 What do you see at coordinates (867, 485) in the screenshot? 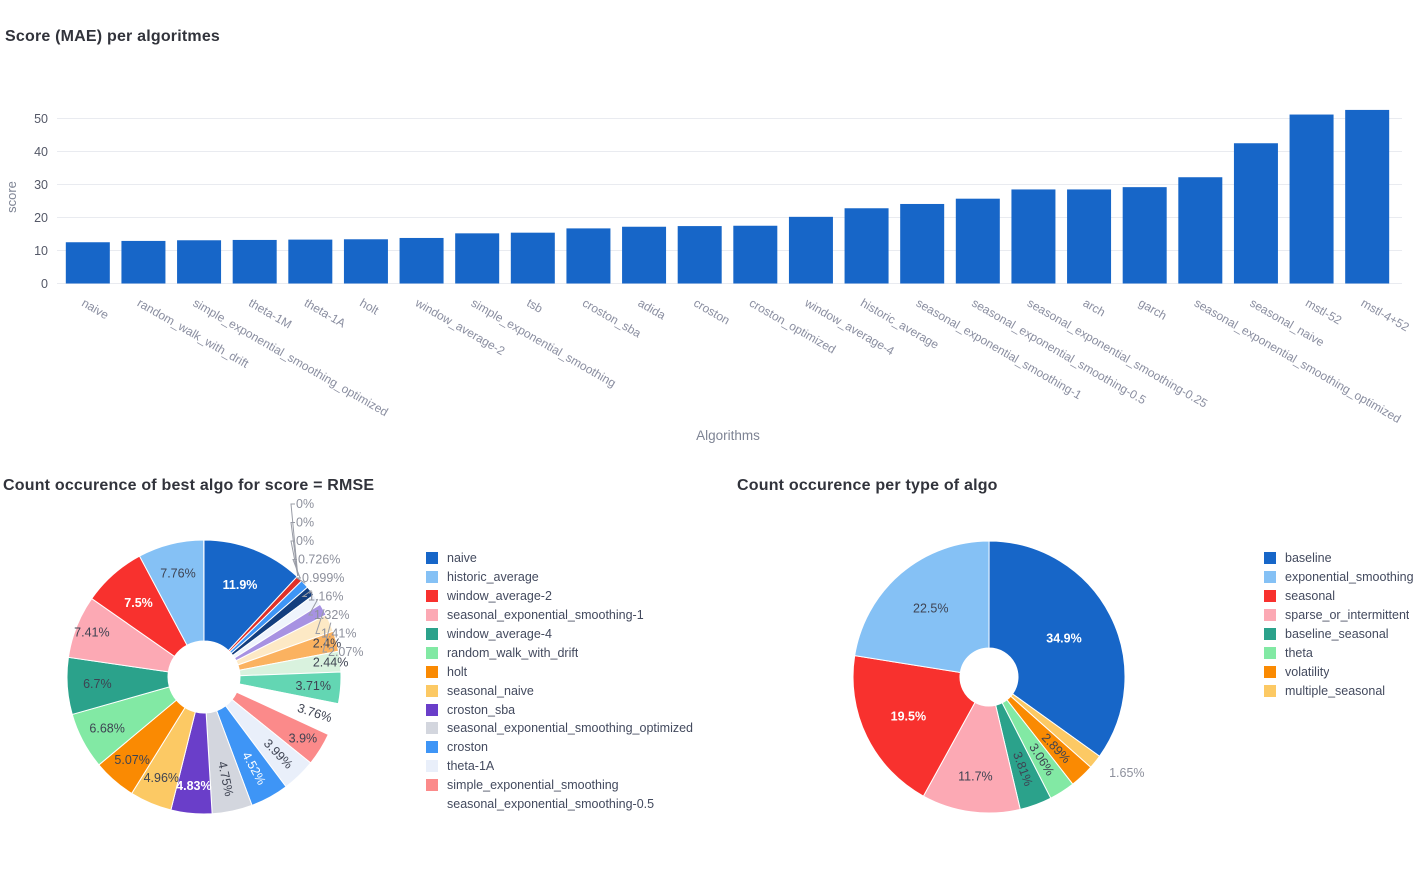
I see `pie2-title: Count occurence per type of algo` at bounding box center [867, 485].